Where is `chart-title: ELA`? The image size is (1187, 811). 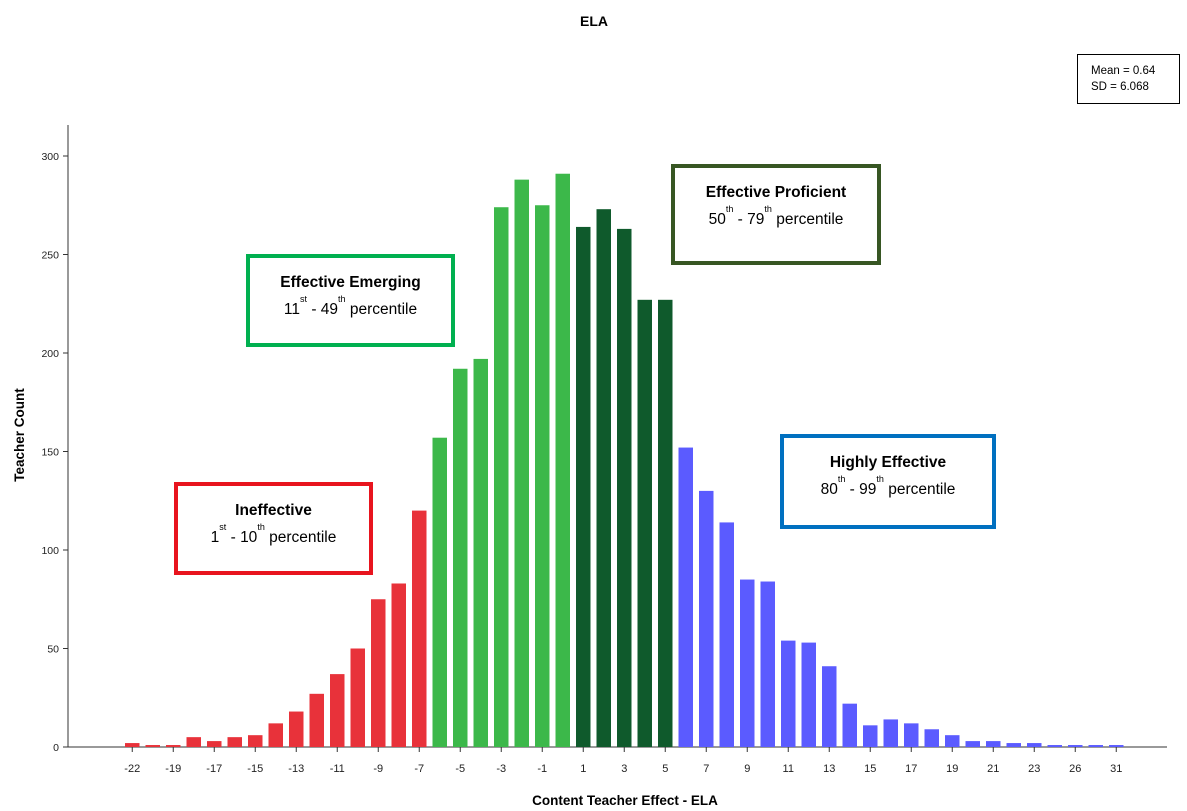 chart-title: ELA is located at coordinates (594, 21).